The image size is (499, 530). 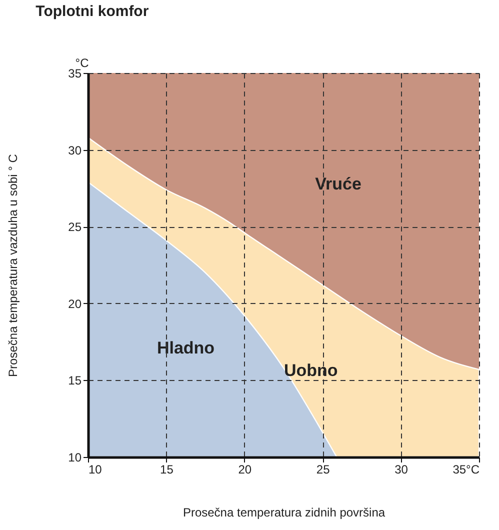 I want to click on x-tick-label: 35°C, so click(x=466, y=469).